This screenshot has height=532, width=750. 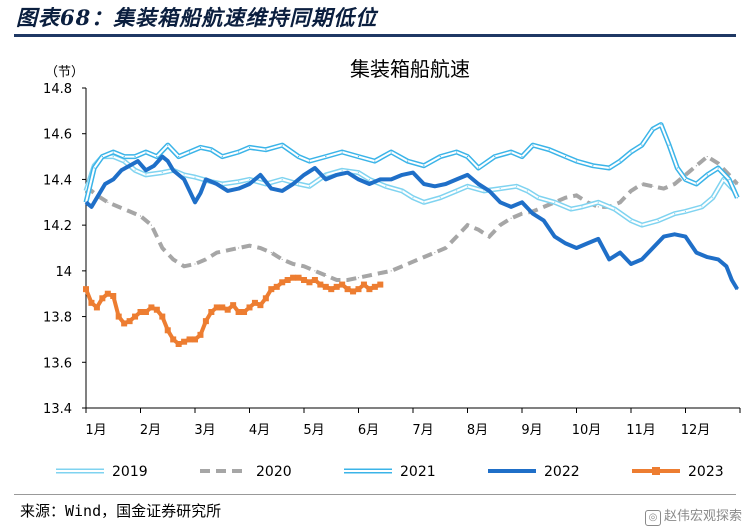 What do you see at coordinates (63, 272) in the screenshot?
I see `y-tick-label: 14` at bounding box center [63, 272].